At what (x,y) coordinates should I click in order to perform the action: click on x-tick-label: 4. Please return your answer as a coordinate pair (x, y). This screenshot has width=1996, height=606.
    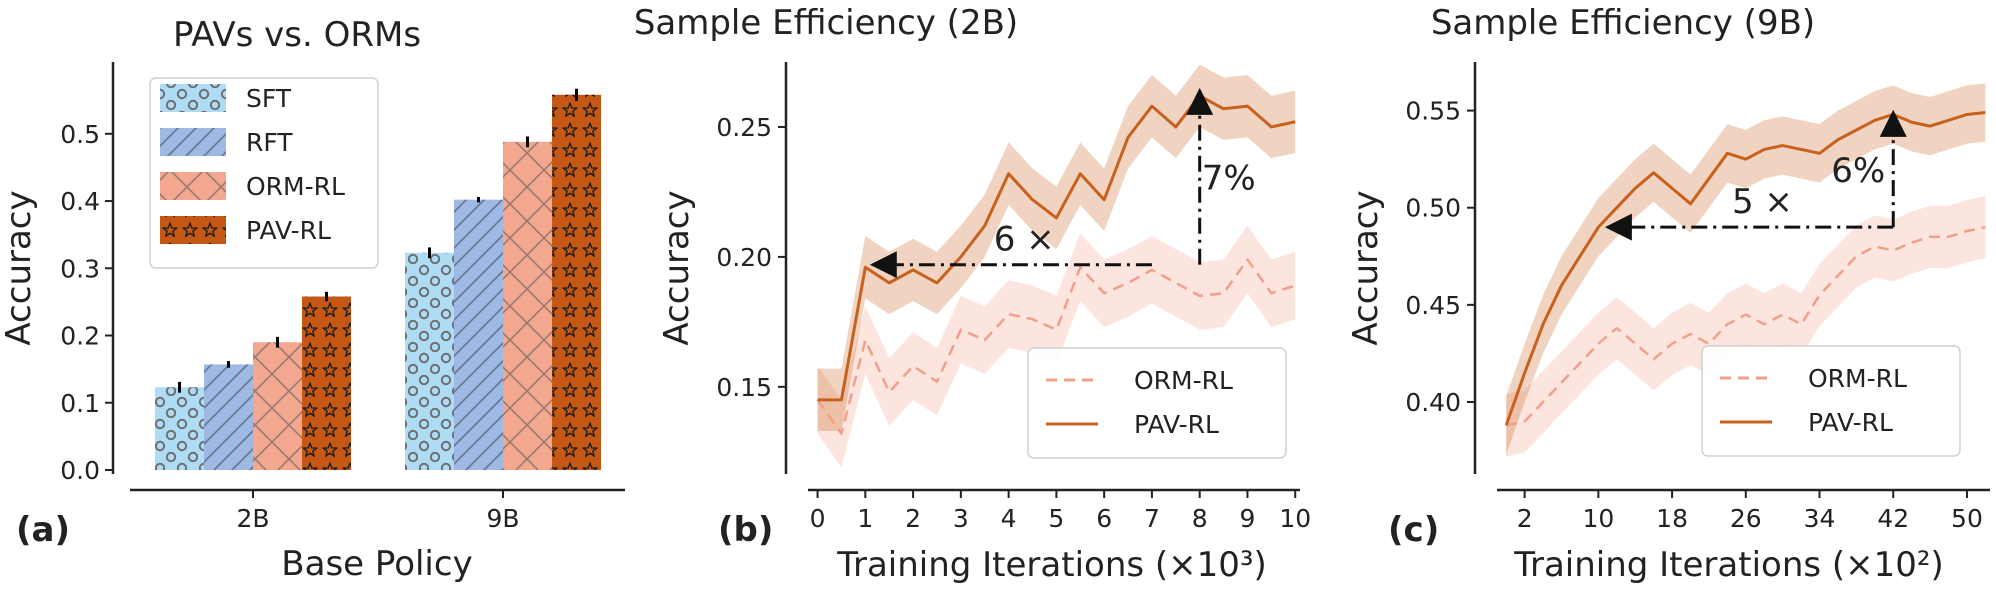
    Looking at the image, I should click on (1009, 518).